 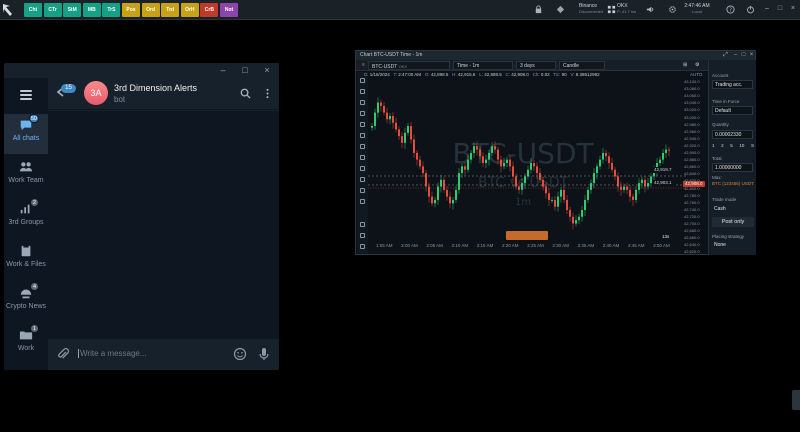 What do you see at coordinates (527, 235) in the screenshot?
I see `chart-bottom-toolbar` at bounding box center [527, 235].